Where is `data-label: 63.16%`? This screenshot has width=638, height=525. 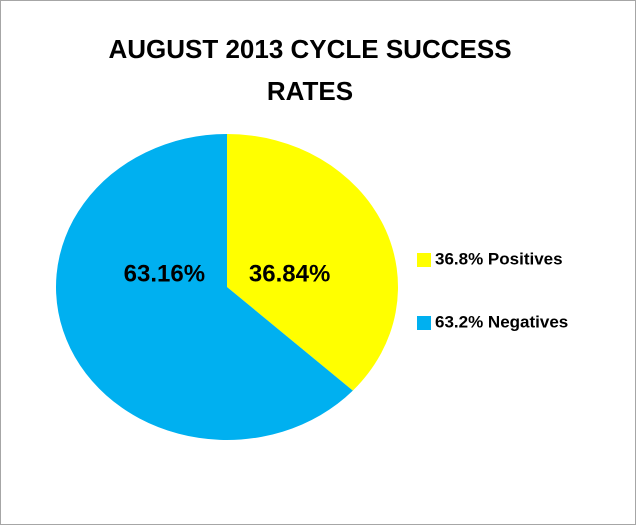 data-label: 63.16% is located at coordinates (164, 273).